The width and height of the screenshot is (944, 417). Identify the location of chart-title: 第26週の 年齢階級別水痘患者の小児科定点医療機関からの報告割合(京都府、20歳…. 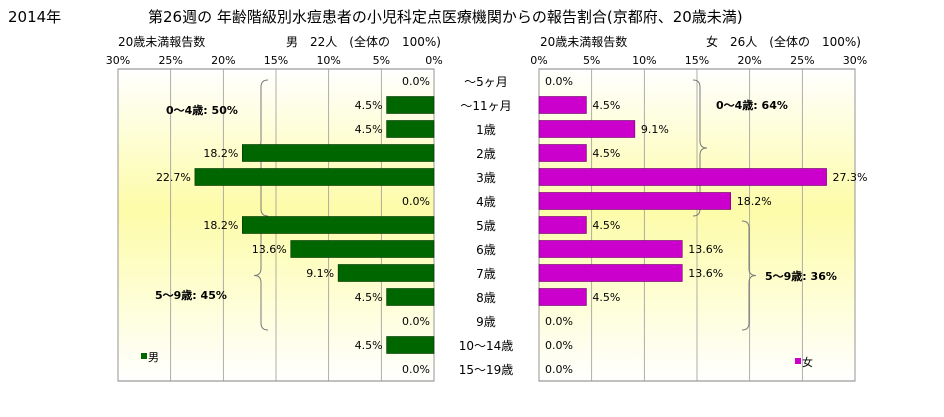
(445, 17).